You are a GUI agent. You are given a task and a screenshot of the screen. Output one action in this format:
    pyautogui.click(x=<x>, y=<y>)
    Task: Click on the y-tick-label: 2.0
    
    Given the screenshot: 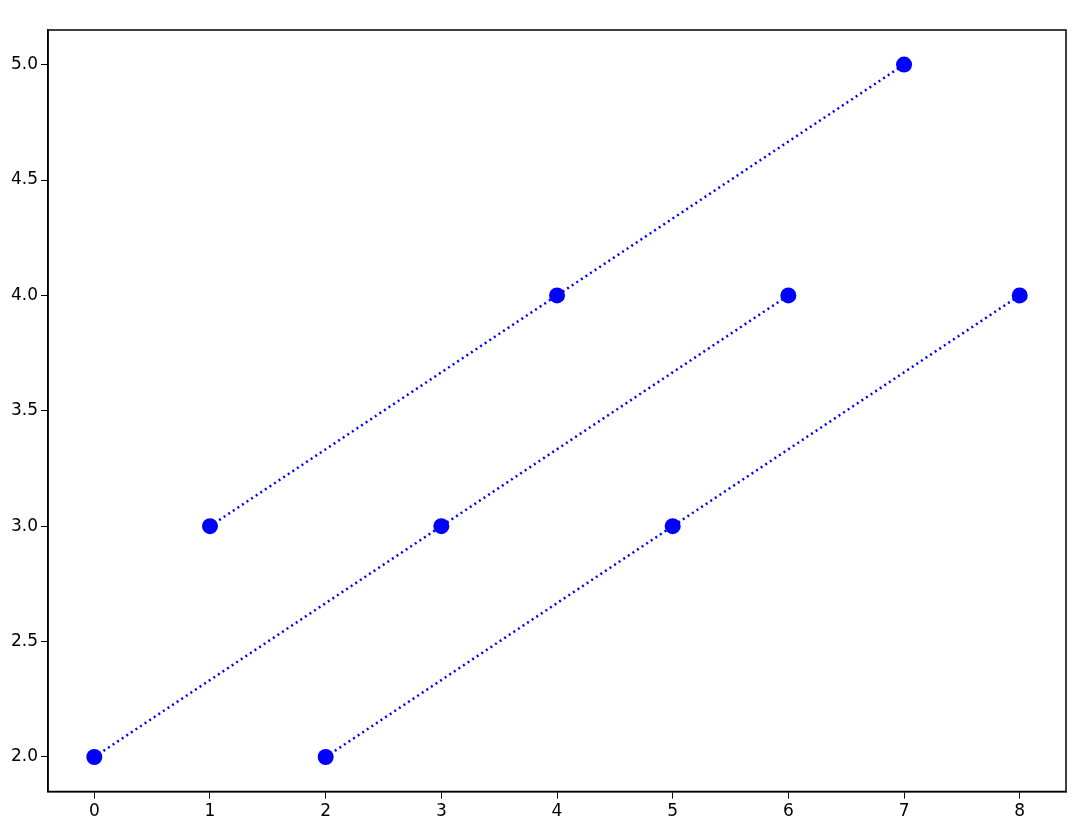 What is the action you would take?
    pyautogui.click(x=24, y=755)
    